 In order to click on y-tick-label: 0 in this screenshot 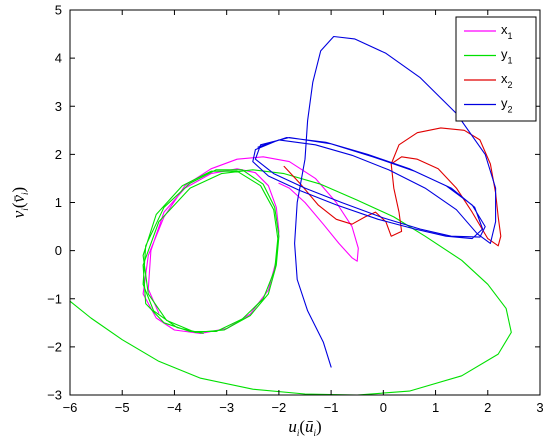, I will do `click(58, 250)`.